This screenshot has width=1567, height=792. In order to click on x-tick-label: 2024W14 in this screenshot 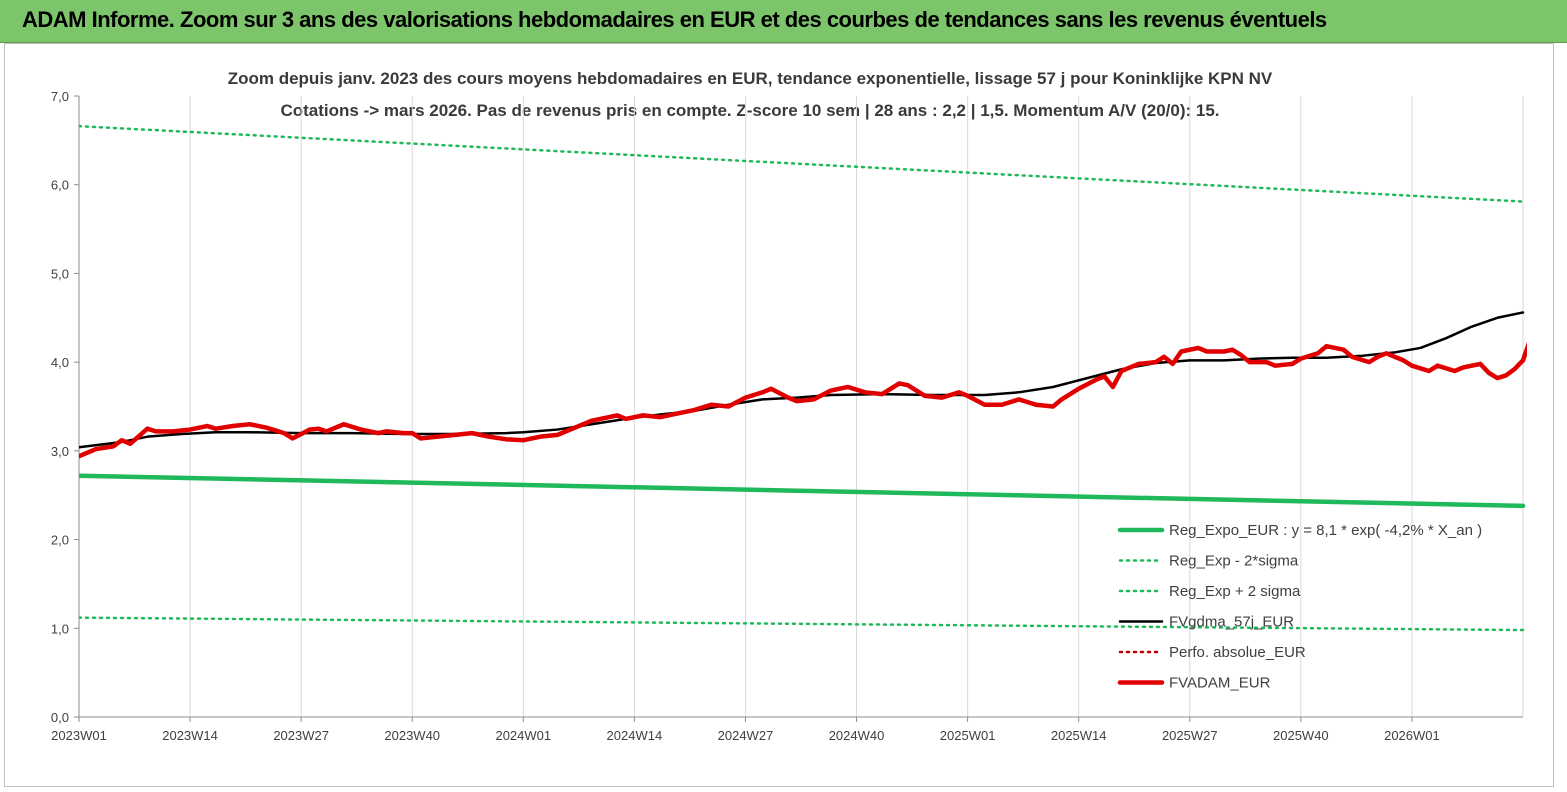, I will do `click(635, 735)`.